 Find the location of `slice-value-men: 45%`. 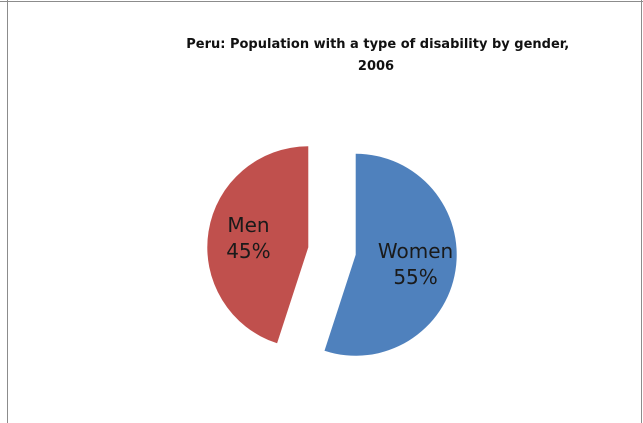

slice-value-men: 45% is located at coordinates (248, 251).